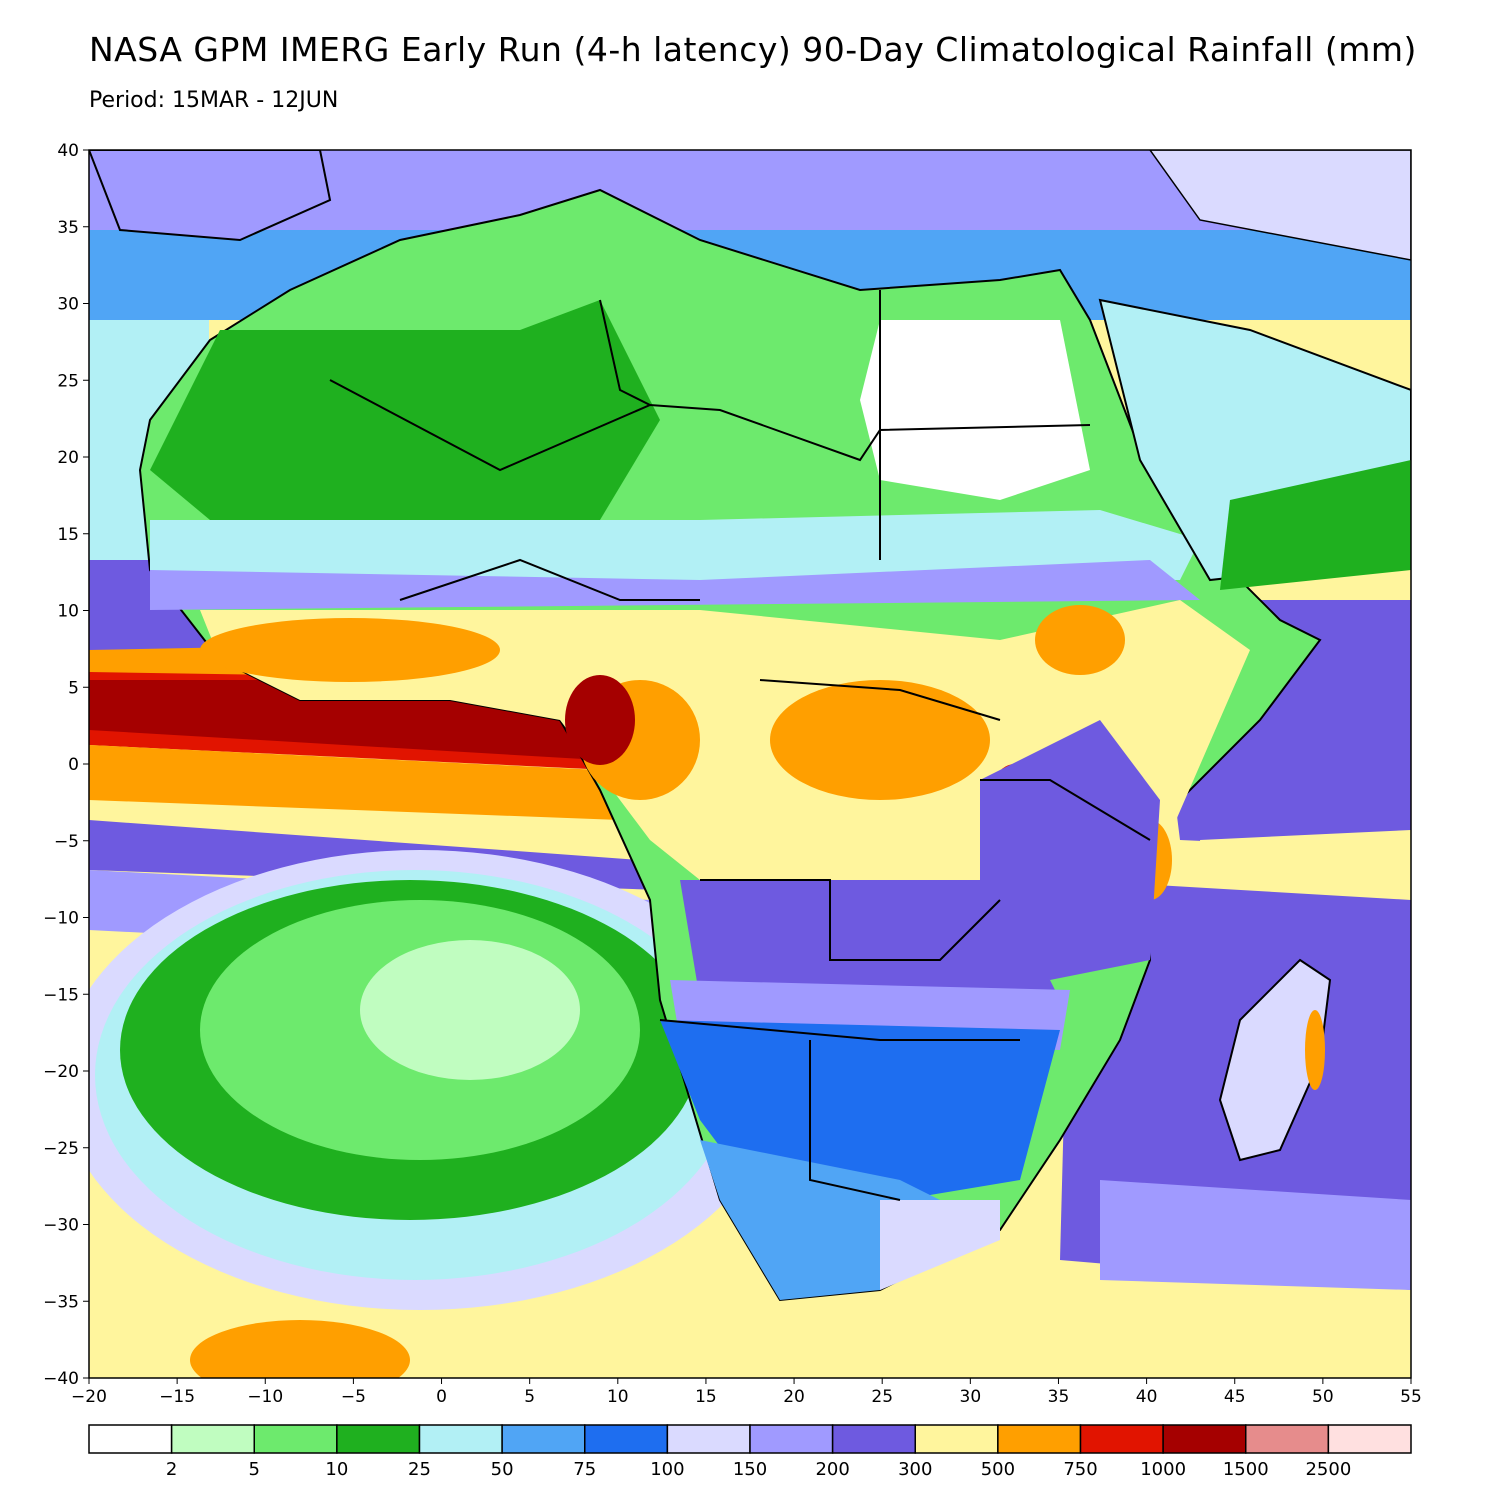 This screenshot has width=1500, height=1500. What do you see at coordinates (68, 458) in the screenshot?
I see `y-tick-label: 20` at bounding box center [68, 458].